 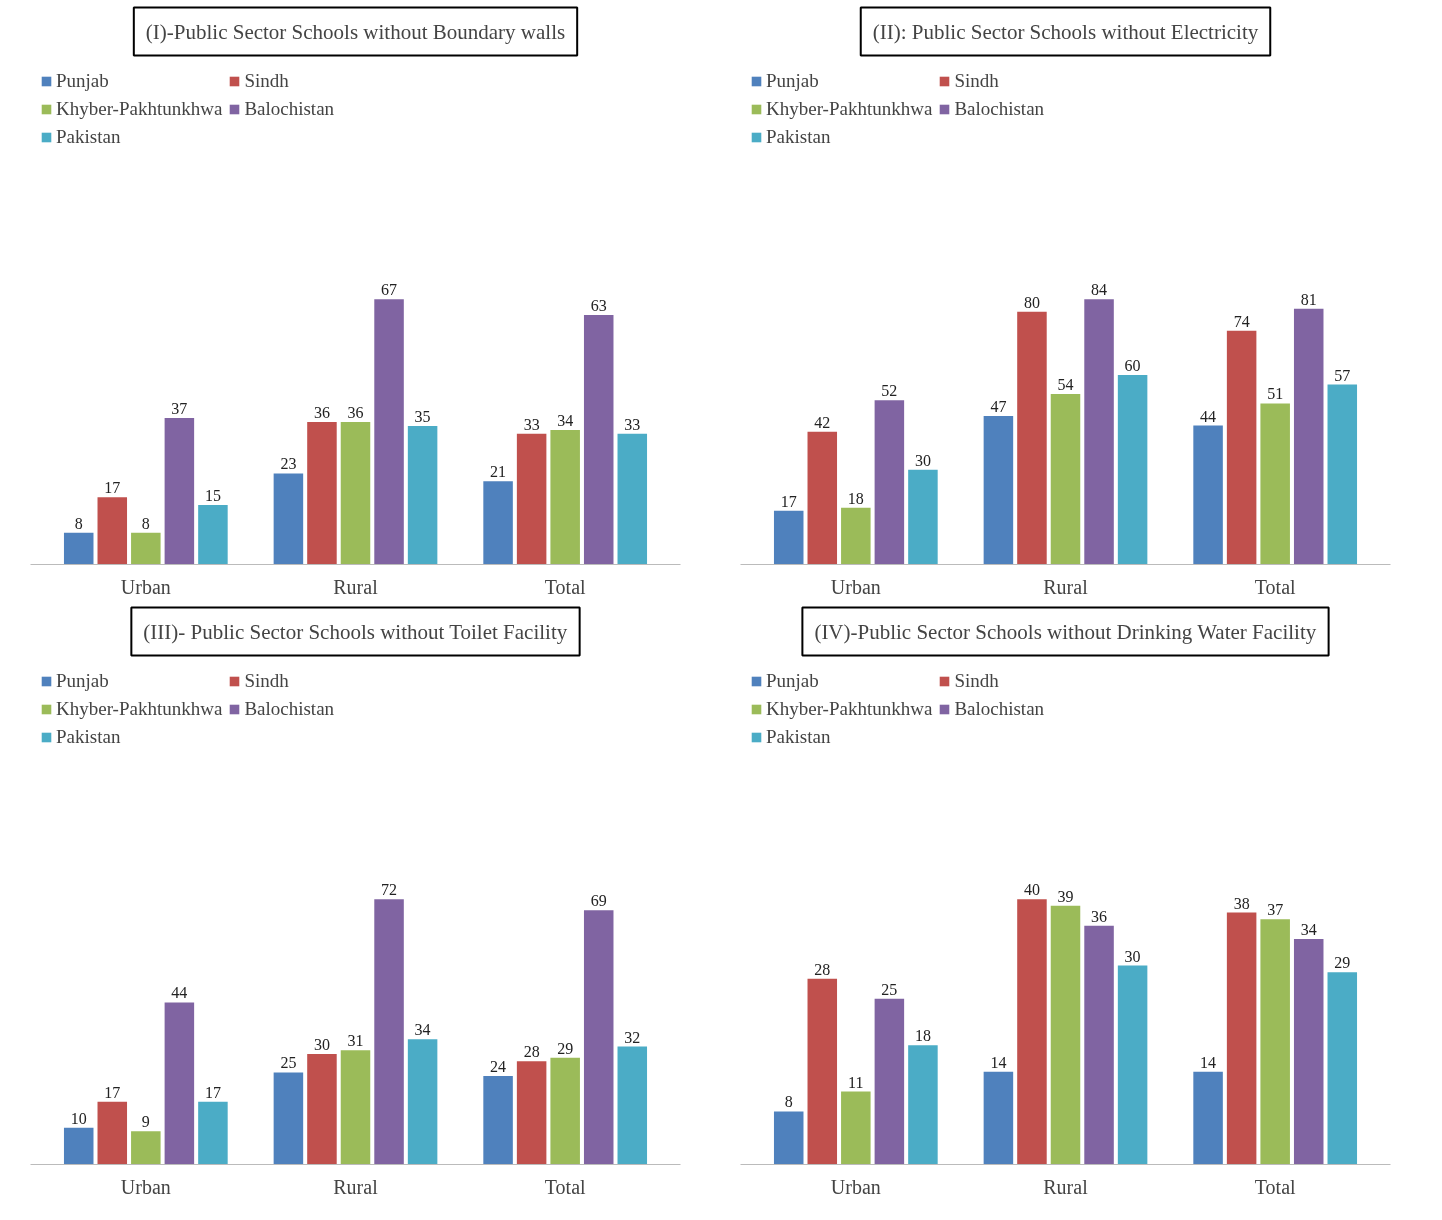 I want to click on data-label: 74, so click(x=1241, y=321).